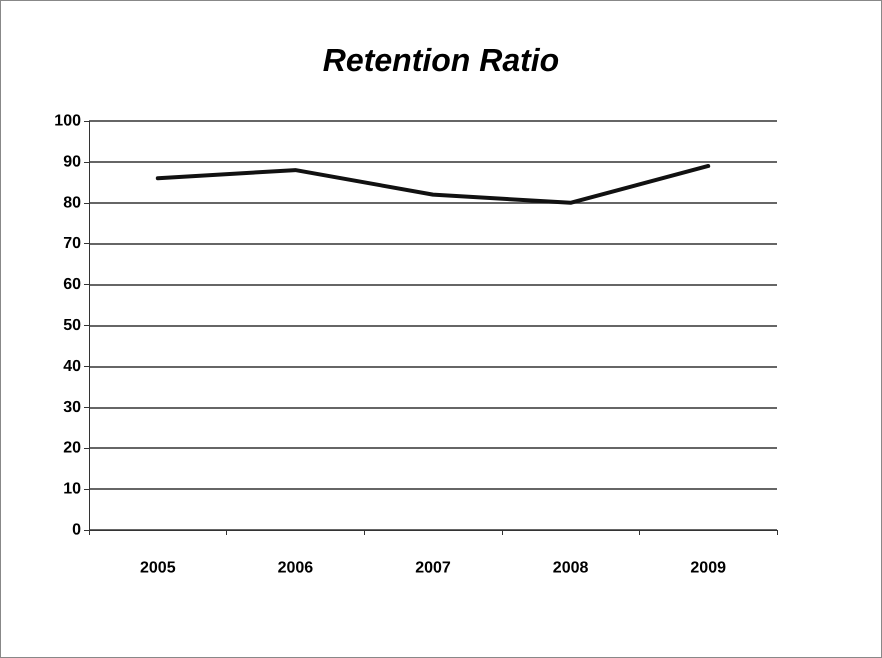  What do you see at coordinates (72, 203) in the screenshot?
I see `y-tick-label: 80` at bounding box center [72, 203].